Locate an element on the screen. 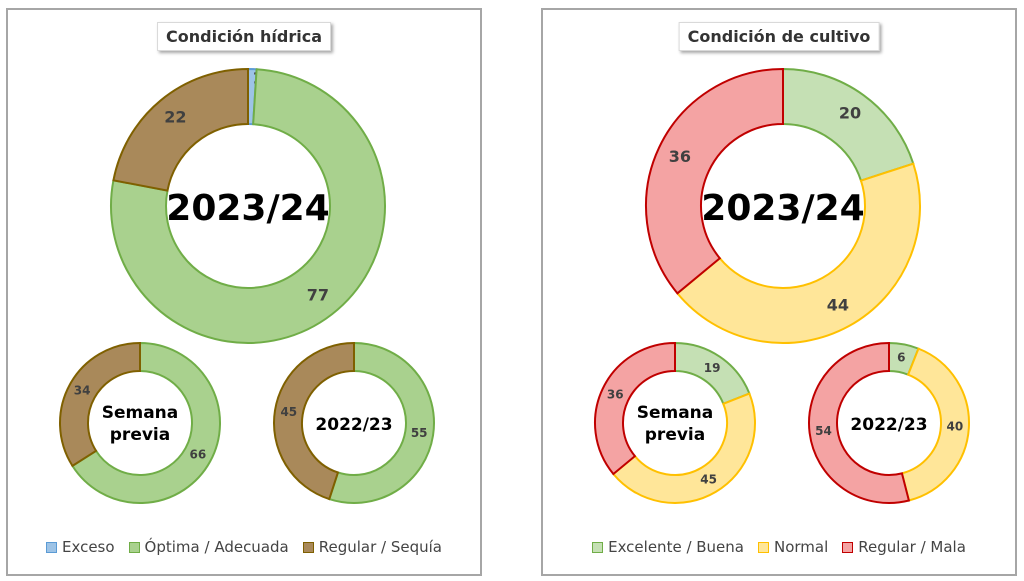 Image resolution: width=1024 pixels, height=581 pixels. legend-label-optima-adecuada: Óptima / Adecuada is located at coordinates (216, 547).